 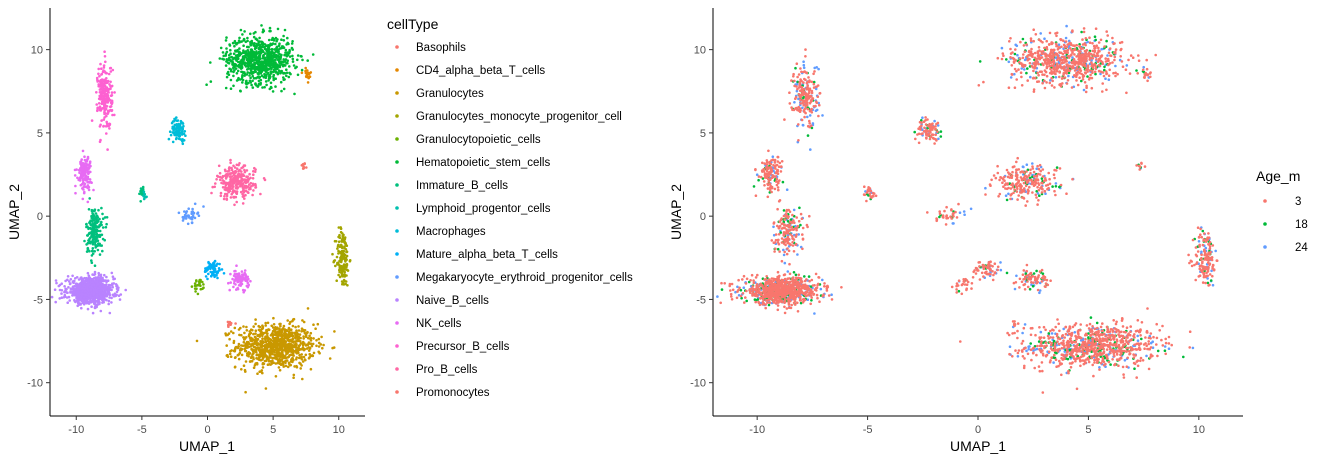 What do you see at coordinates (439, 324) in the screenshot?
I see `legend-label: NK_cells` at bounding box center [439, 324].